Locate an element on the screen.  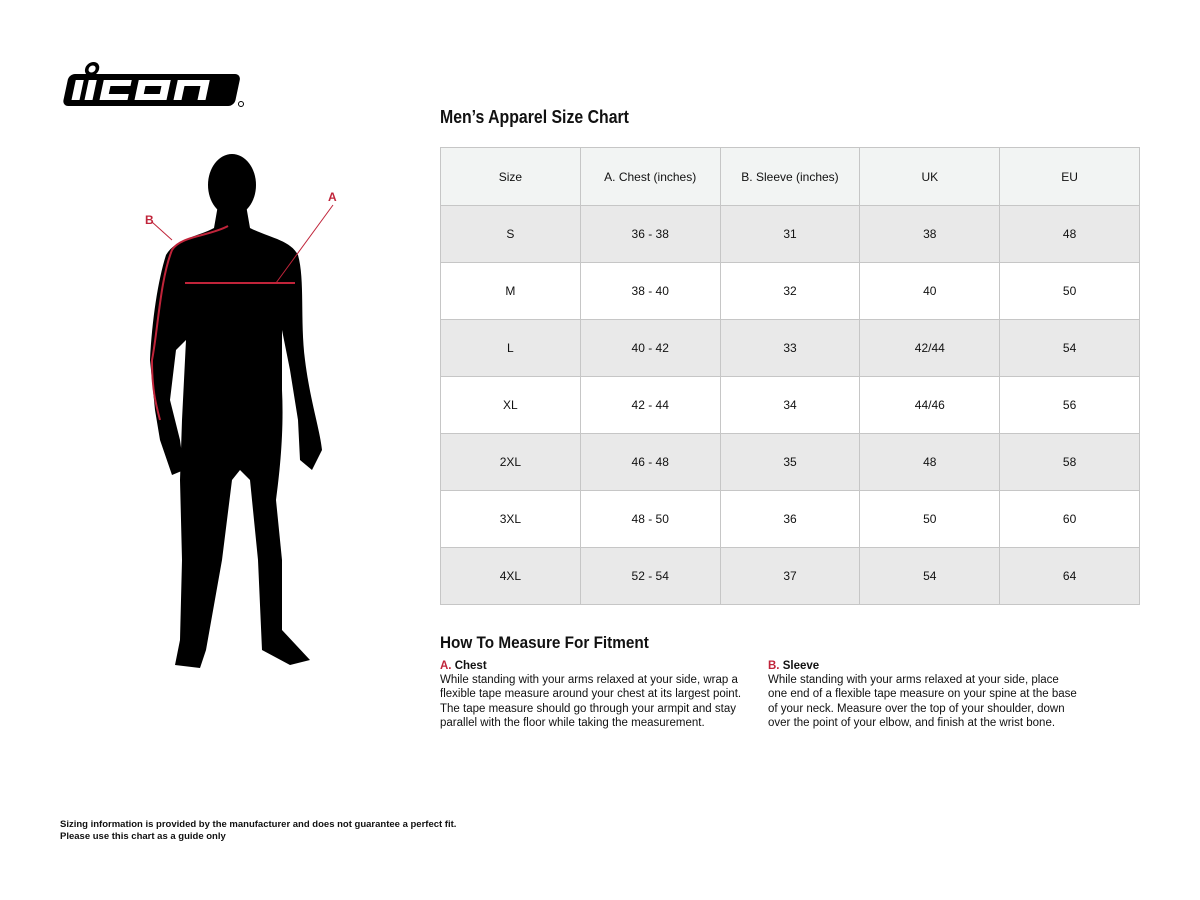
cell-eu: 54 is located at coordinates (1069, 348).